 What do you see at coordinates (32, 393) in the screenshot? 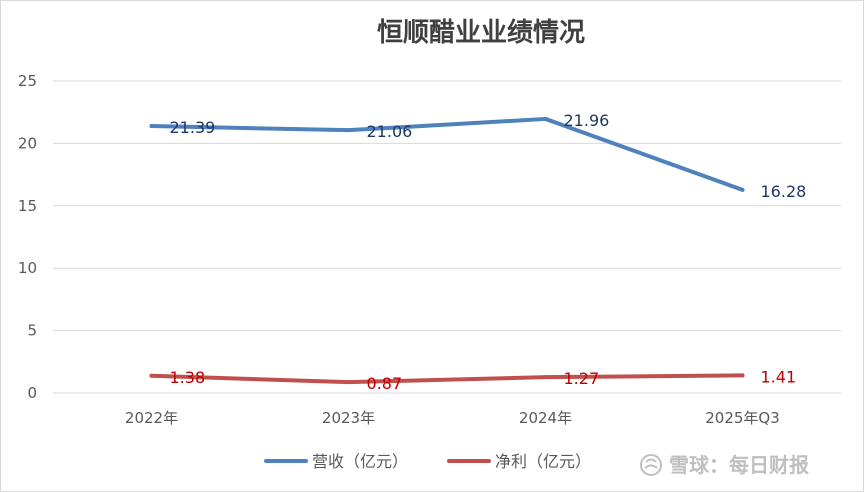
I see `y-tick-label: 0` at bounding box center [32, 393].